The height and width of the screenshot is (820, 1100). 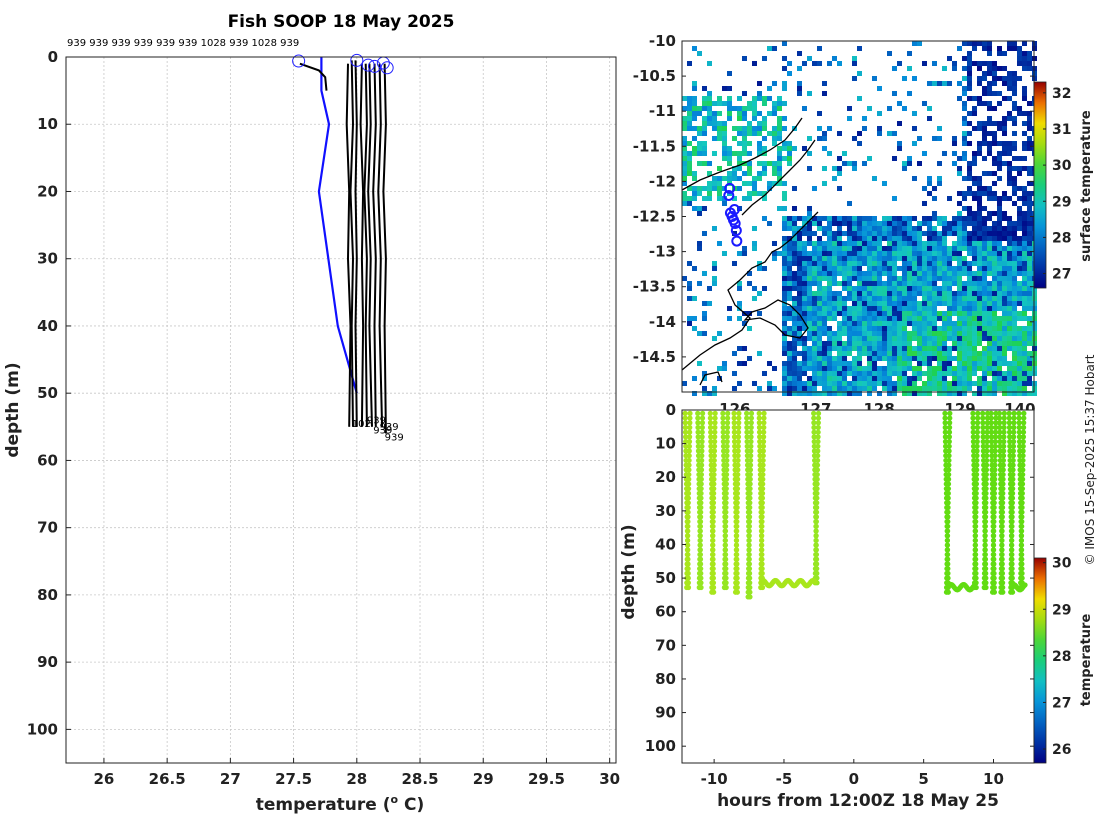 What do you see at coordinates (1040, 185) in the screenshot?
I see `map-colorbar` at bounding box center [1040, 185].